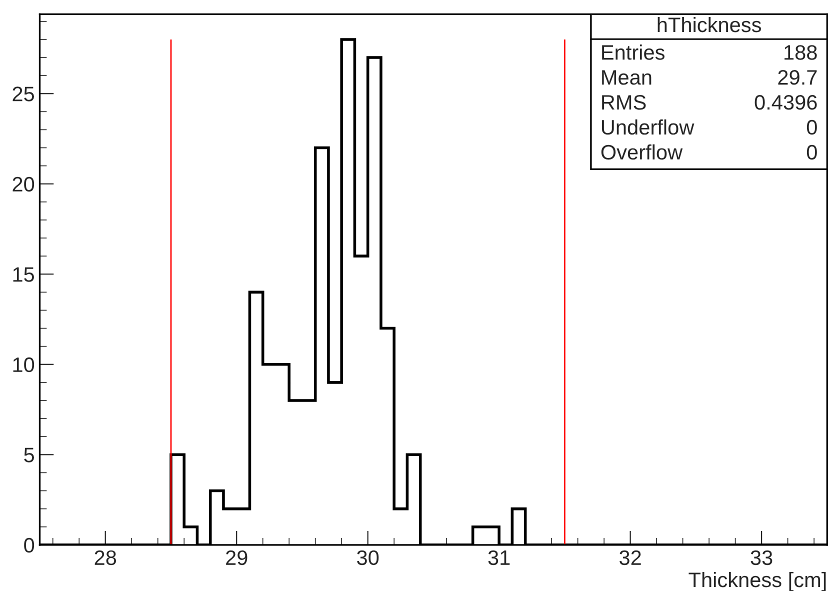 Image resolution: width=828 pixels, height=591 pixels. What do you see at coordinates (237, 558) in the screenshot?
I see `x-tick-label: 29` at bounding box center [237, 558].